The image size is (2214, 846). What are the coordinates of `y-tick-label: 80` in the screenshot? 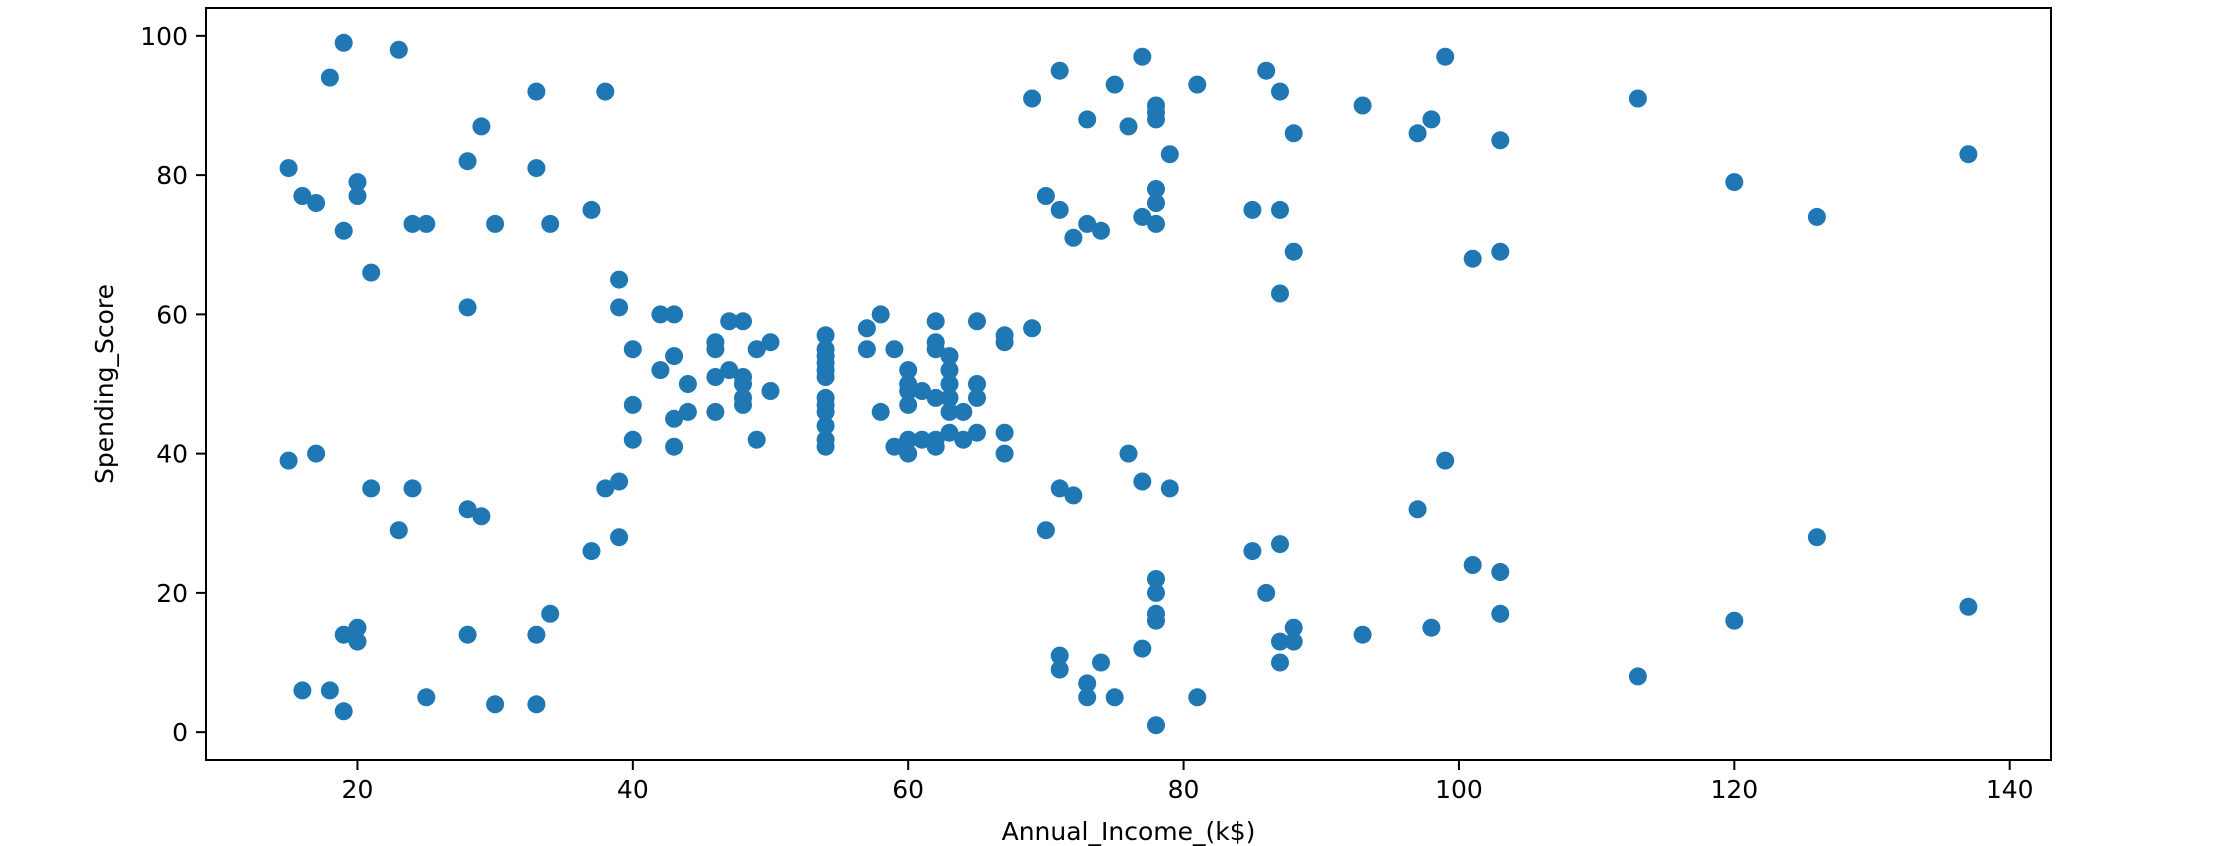 It's located at (172, 175).